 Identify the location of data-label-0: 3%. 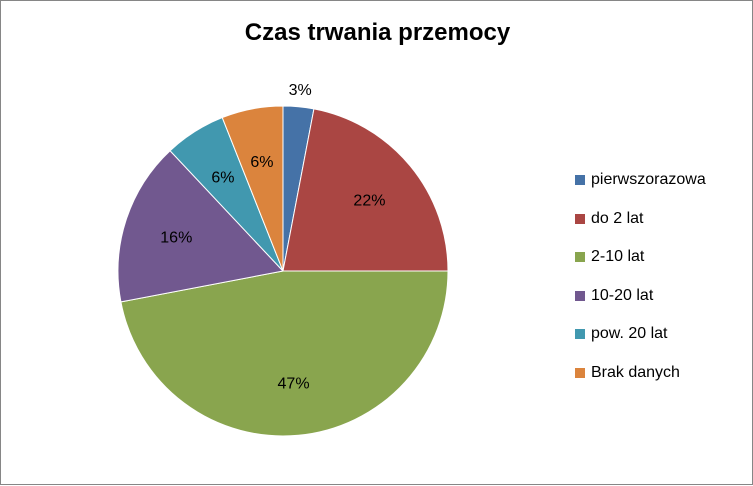
(300, 90).